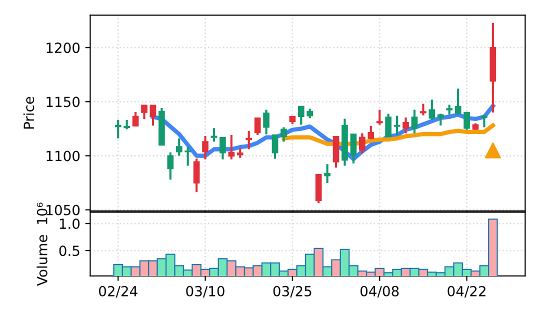  Describe the element at coordinates (205, 292) in the screenshot. I see `x-tick-label: 03/10` at that location.